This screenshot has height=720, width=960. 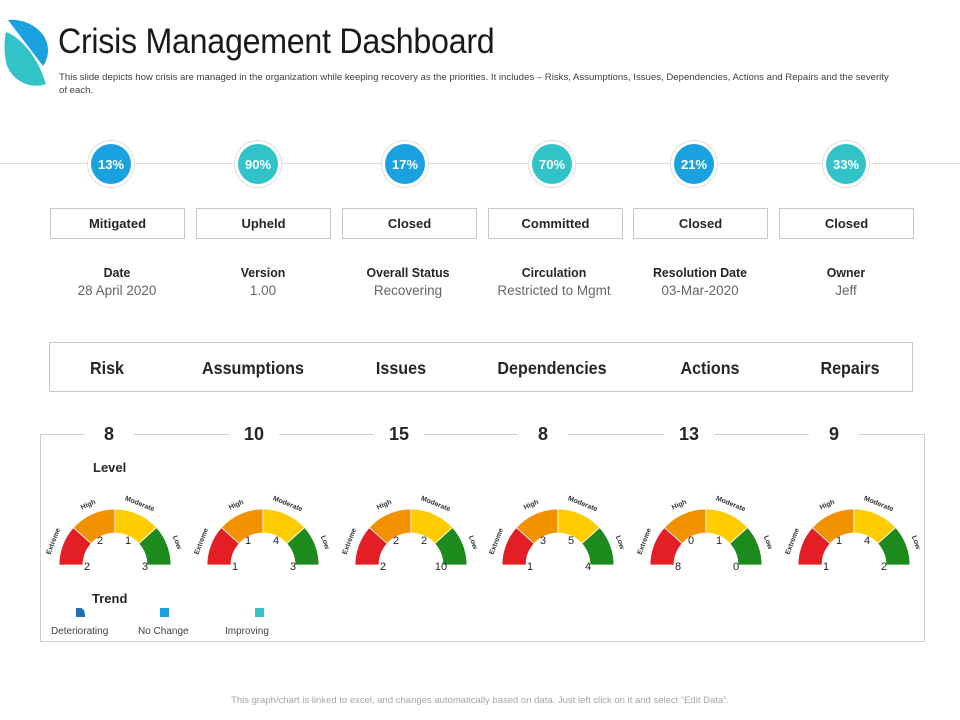 I want to click on progress-circle: 70%, so click(x=552, y=164).